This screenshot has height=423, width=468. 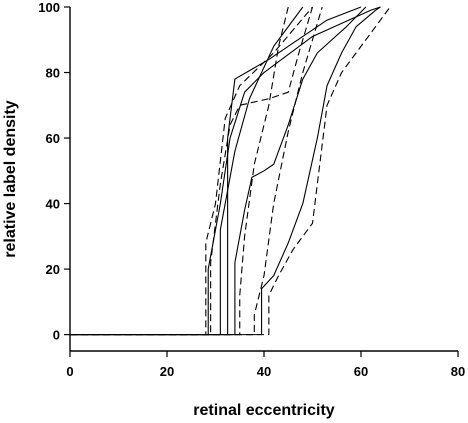 I want to click on x-tick-label: 0, so click(x=69, y=371).